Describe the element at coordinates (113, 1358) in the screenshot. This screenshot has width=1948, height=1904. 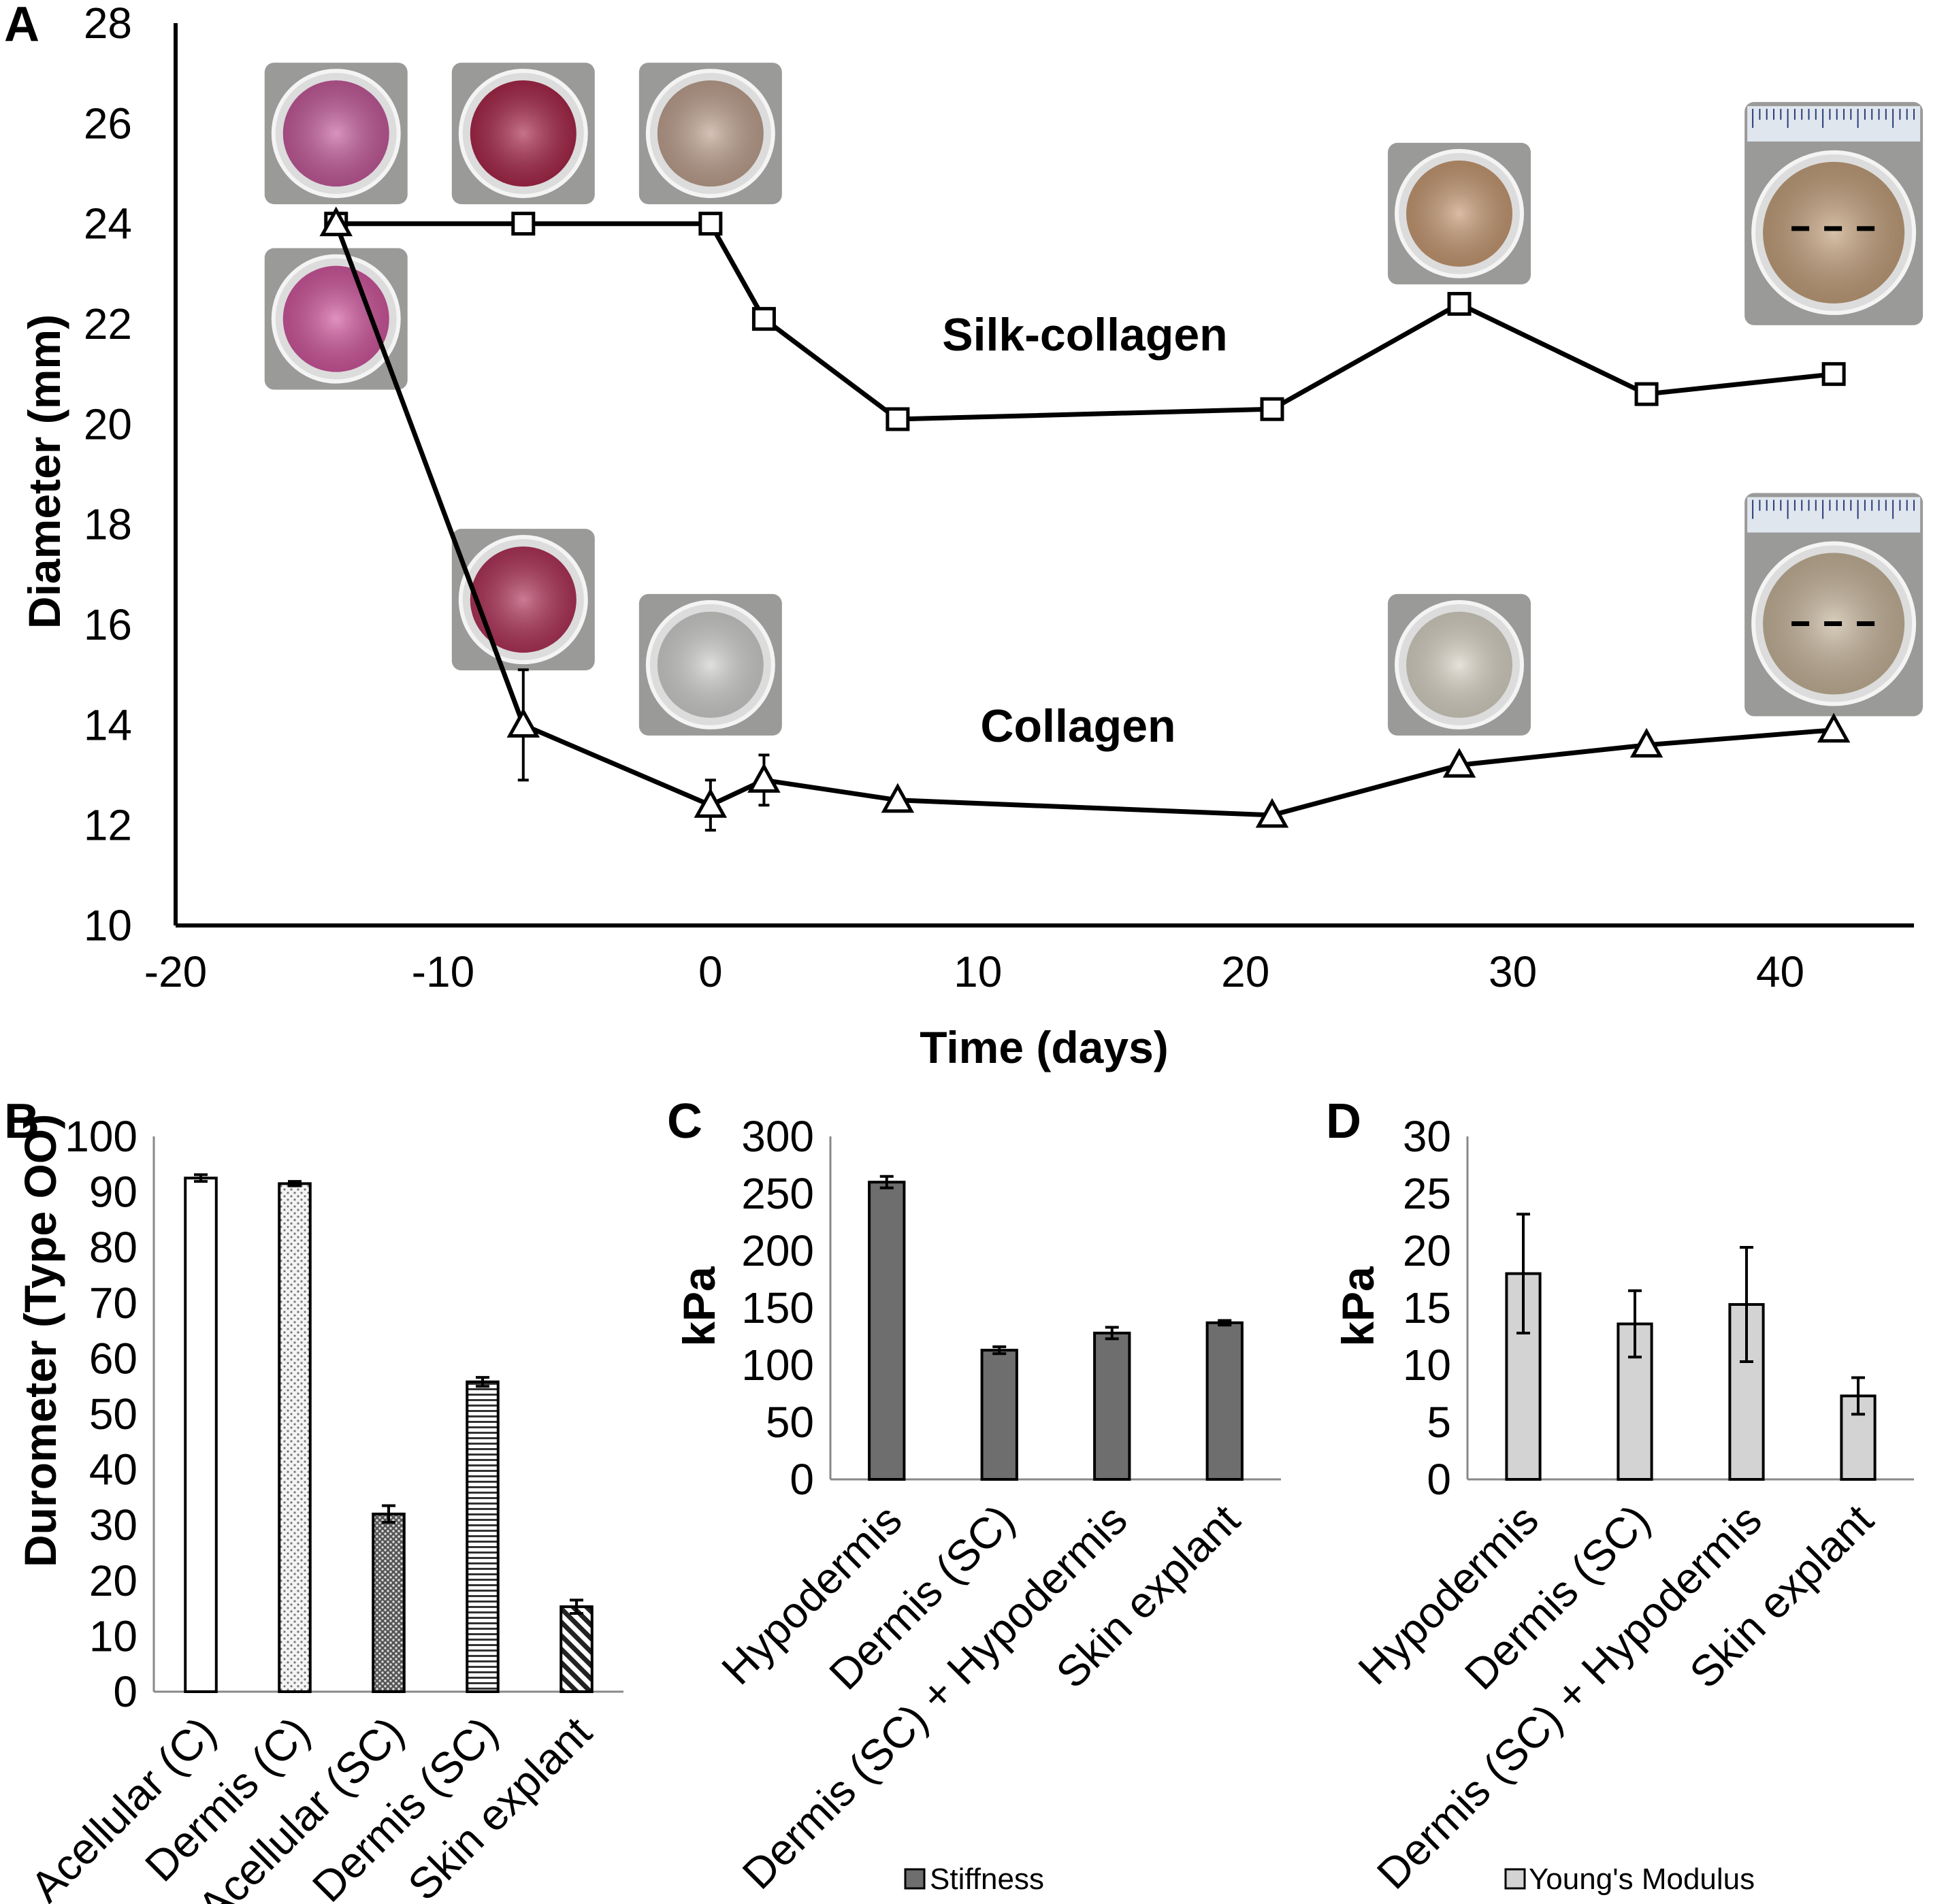
I see `y-tick-label: 60` at that location.